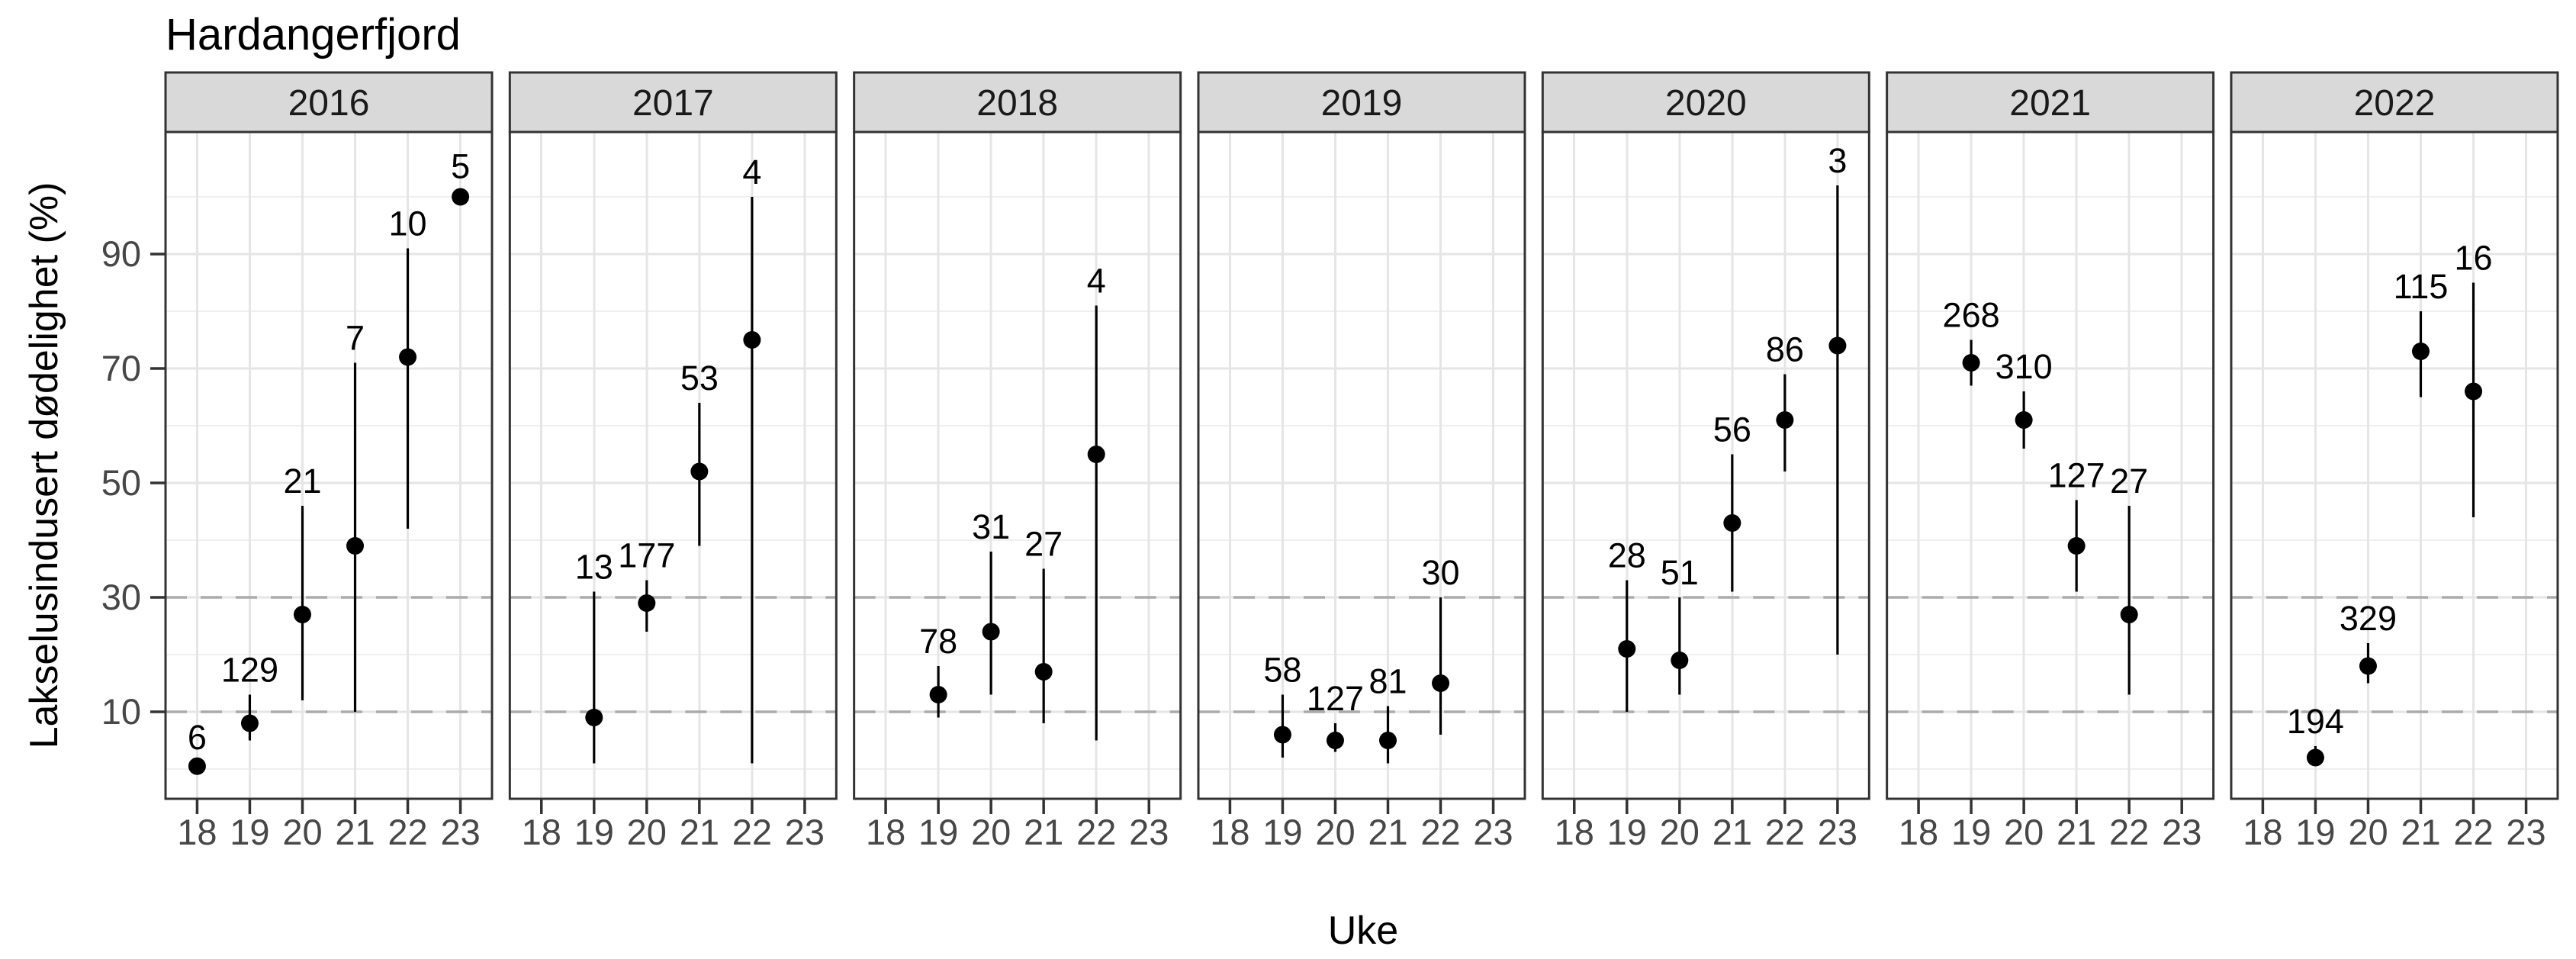 This screenshot has height=959, width=2576. I want to click on count-label: 28, so click(1627, 555).